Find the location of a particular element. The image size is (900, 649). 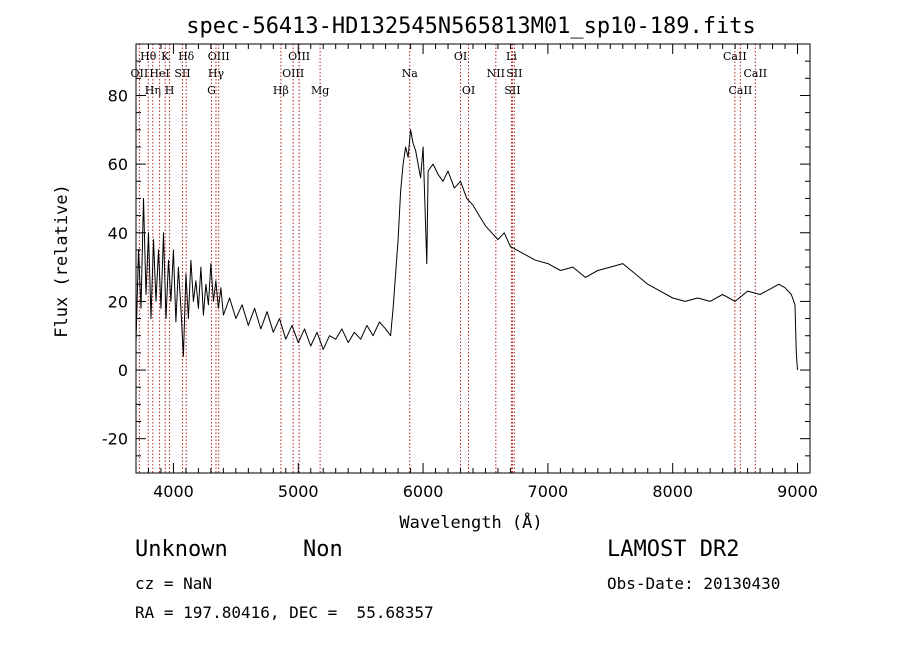

line-marker-label: H is located at coordinates (170, 90).